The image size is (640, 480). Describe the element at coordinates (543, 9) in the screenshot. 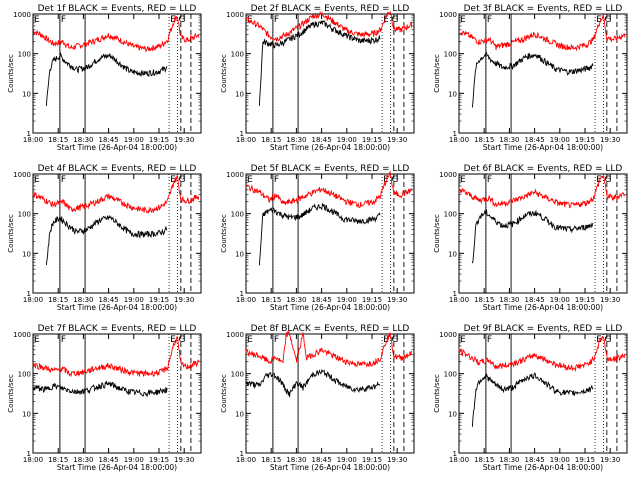

I see `panel-title: Det 3f BLACK = Events, RED = LLD` at that location.